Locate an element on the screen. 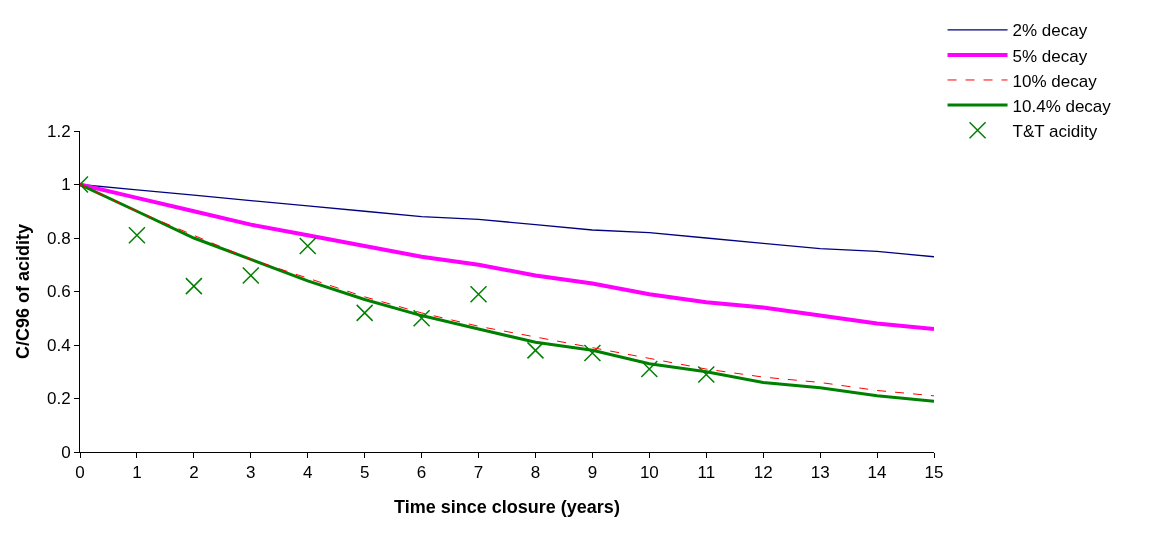 Image resolution: width=1159 pixels, height=544 pixels. x-tick-label: 8 is located at coordinates (535, 473).